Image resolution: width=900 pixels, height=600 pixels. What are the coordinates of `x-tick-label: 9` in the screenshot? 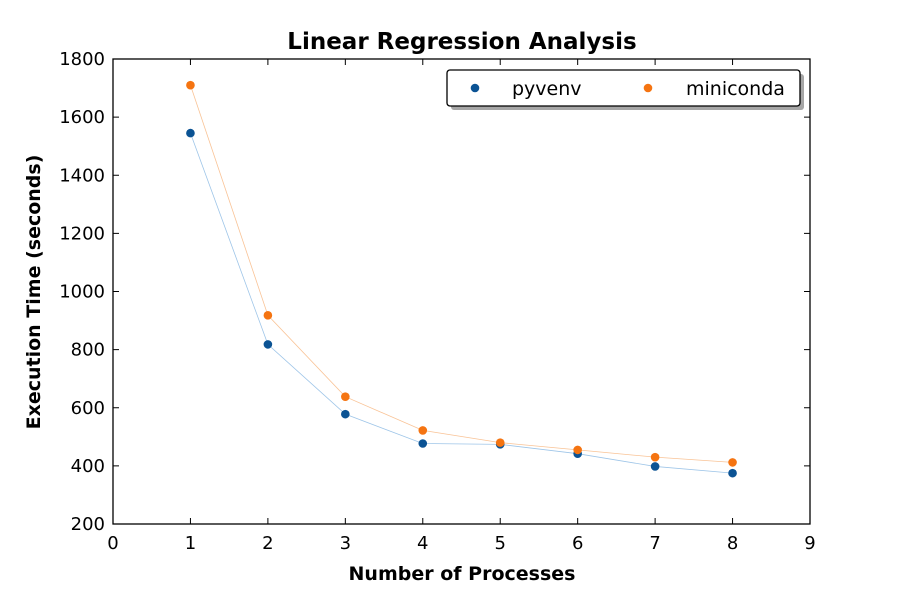 It's located at (809, 543).